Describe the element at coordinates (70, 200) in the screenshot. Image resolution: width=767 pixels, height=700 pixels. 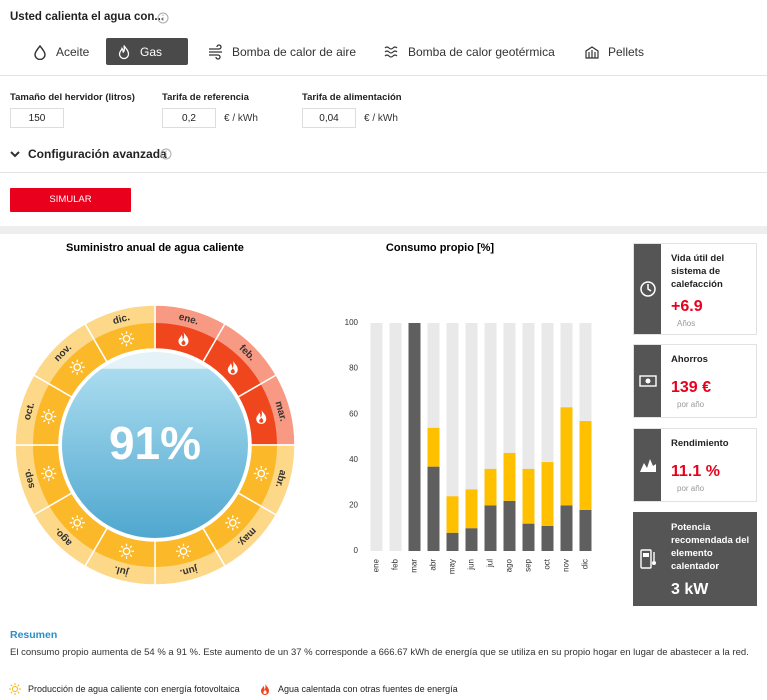
I see `simulate-button: SIMULAR` at that location.